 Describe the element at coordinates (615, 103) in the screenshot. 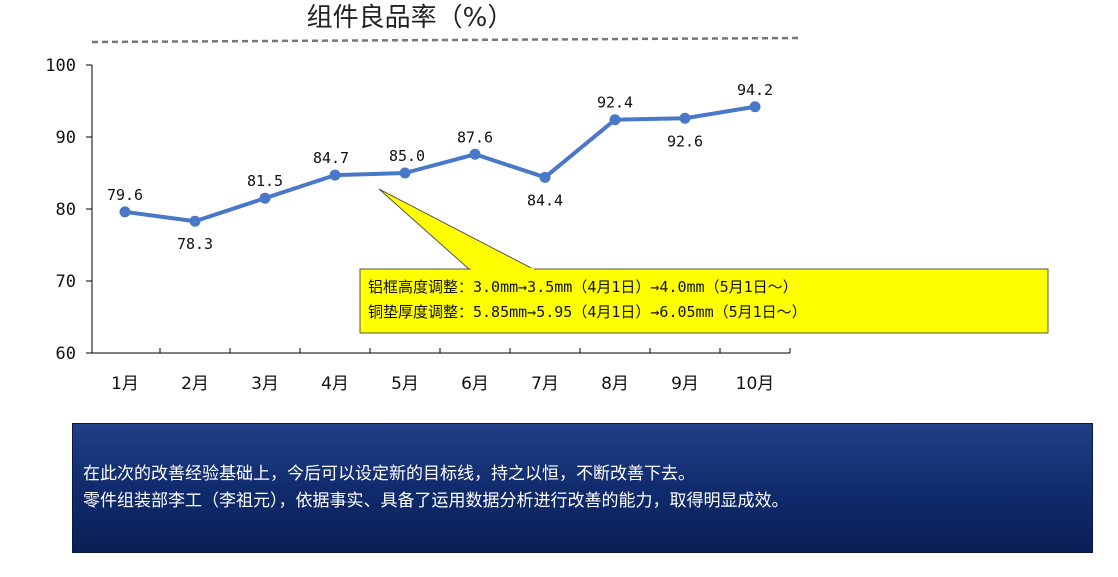

I see `data-label: 92.4` at that location.